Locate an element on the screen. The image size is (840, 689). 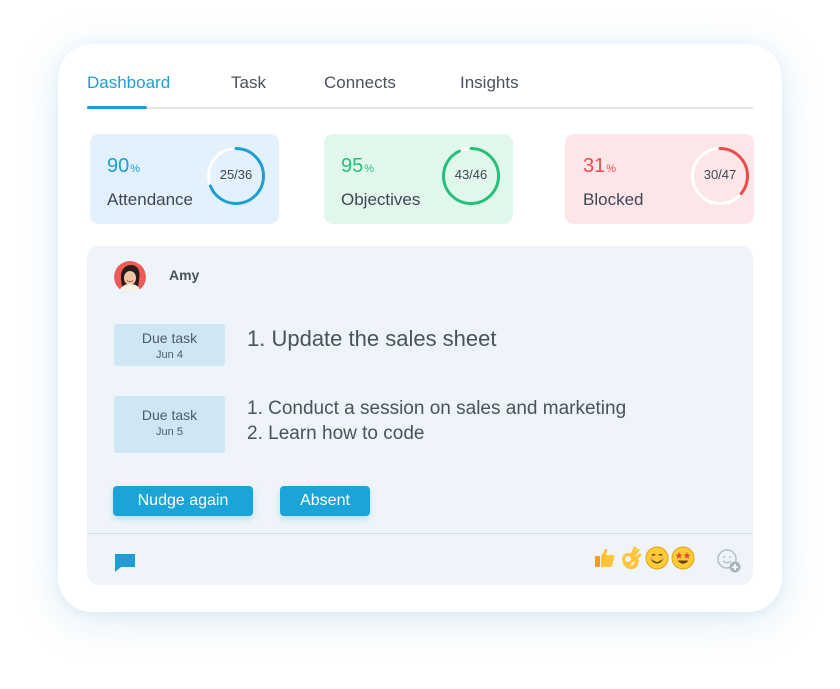
stat-label: Objectives is located at coordinates (381, 199).